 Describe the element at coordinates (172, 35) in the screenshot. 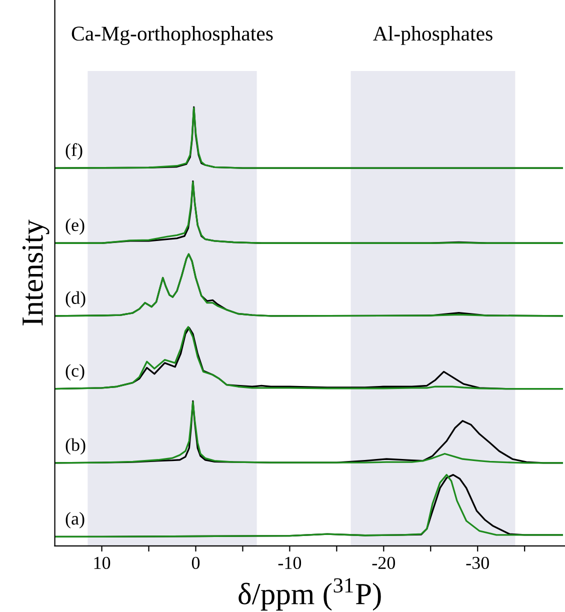

I see `band-label: Ca-Mg-orthophosphates` at that location.